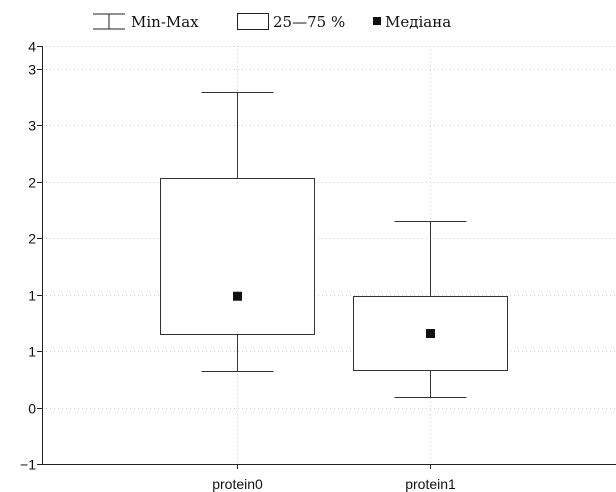 Image resolution: width=616 pixels, height=492 pixels. I want to click on x-tick-label-protein0: protein0, so click(237, 484).